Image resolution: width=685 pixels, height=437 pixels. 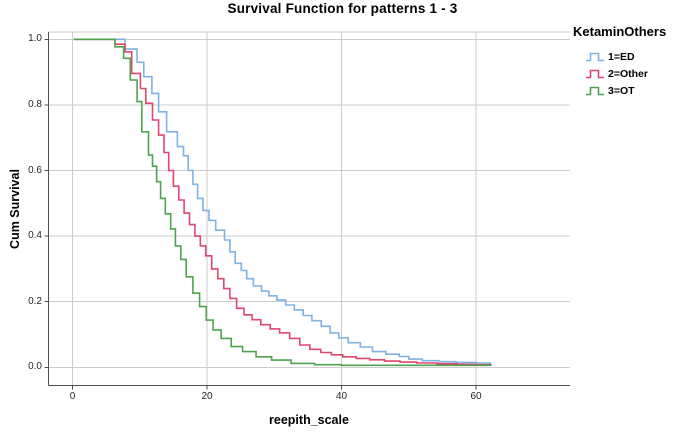 What do you see at coordinates (476, 396) in the screenshot?
I see `x-tick-label: 60` at bounding box center [476, 396].